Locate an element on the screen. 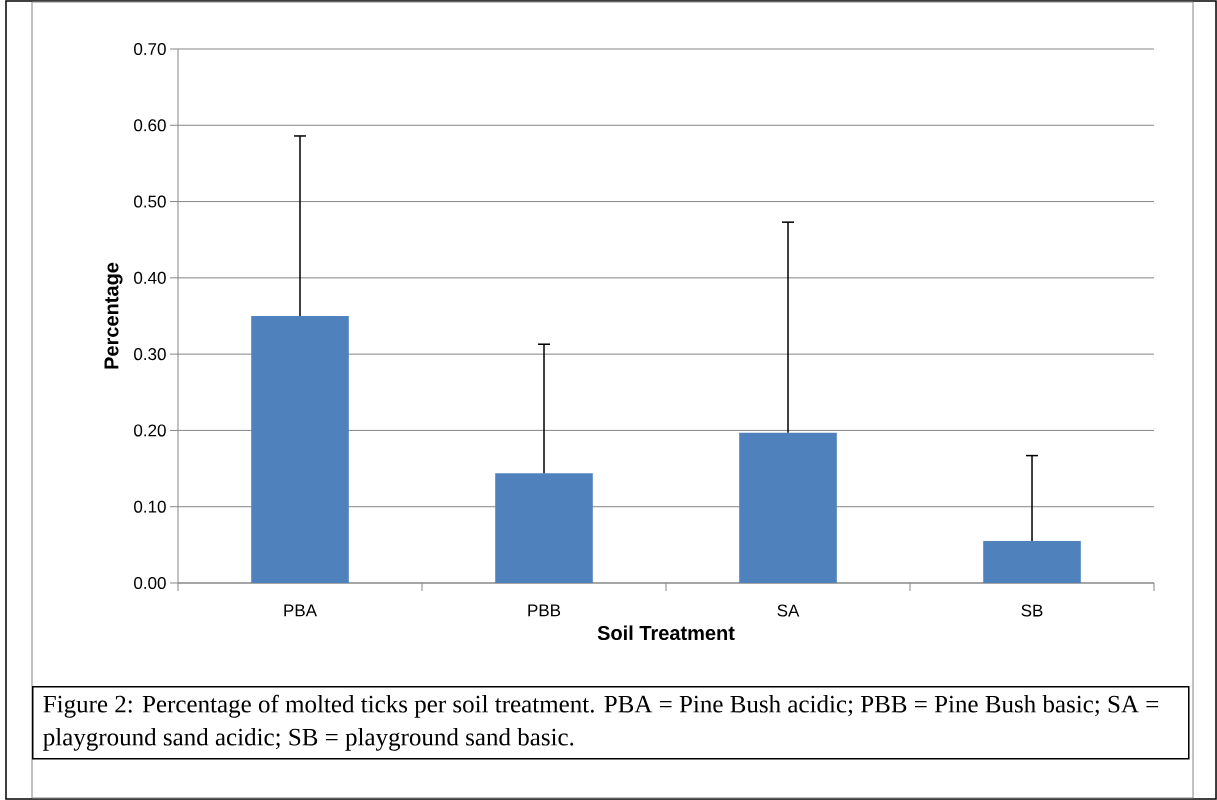 The image size is (1217, 800). x-tick-label: SA is located at coordinates (788, 610).